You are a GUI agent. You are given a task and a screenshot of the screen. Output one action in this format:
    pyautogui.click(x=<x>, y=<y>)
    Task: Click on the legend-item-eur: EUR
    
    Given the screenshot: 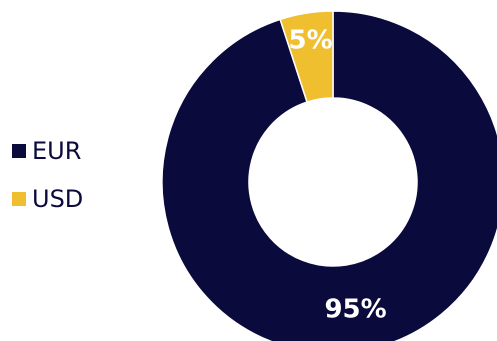 What is the action you would take?
    pyautogui.click(x=47, y=151)
    